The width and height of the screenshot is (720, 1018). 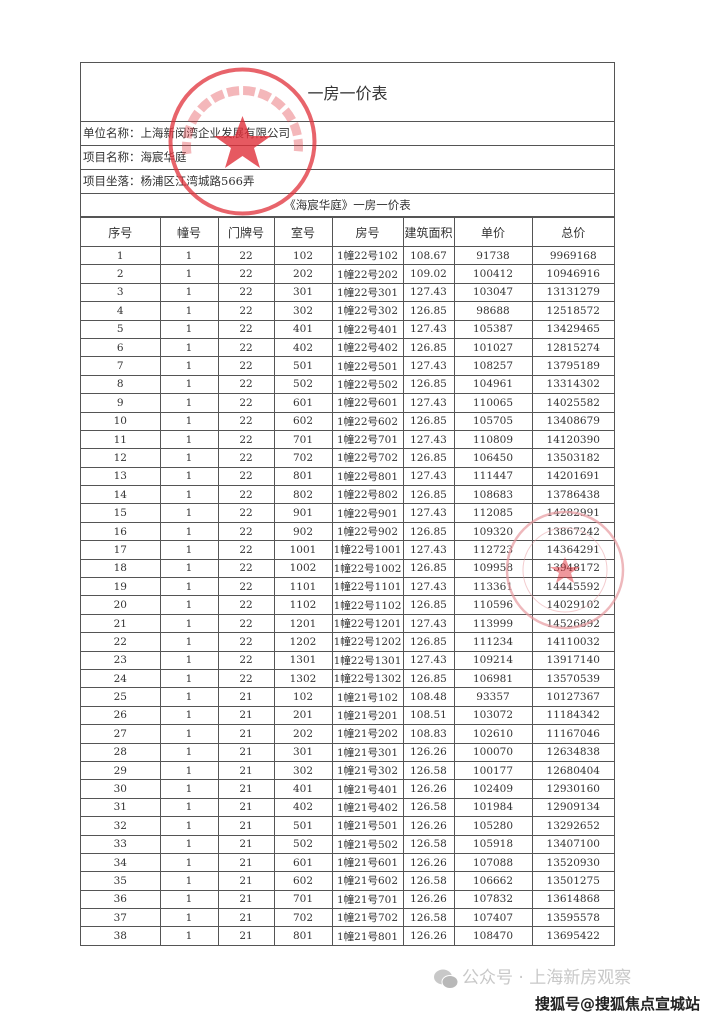 I want to click on table-cell: 1幢22号102, so click(x=367, y=255).